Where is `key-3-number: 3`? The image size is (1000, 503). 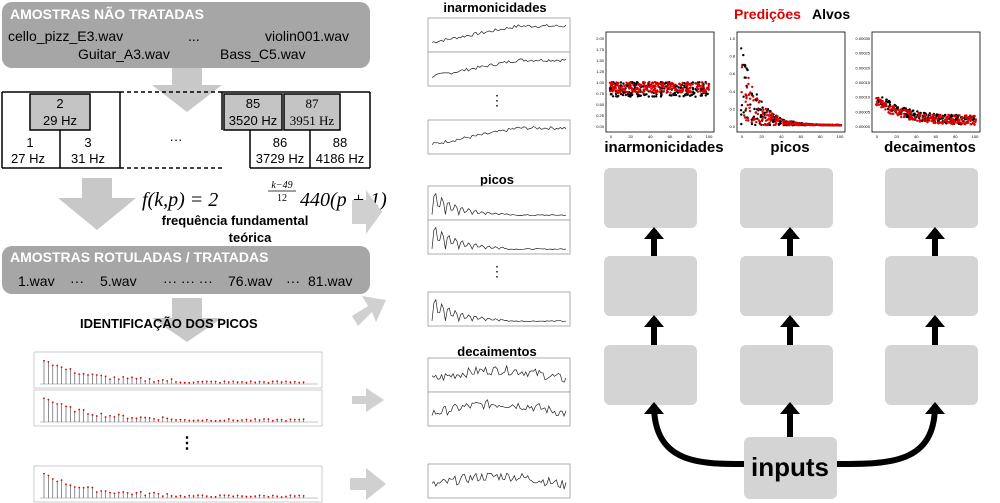 key-3-number: 3 is located at coordinates (87, 142).